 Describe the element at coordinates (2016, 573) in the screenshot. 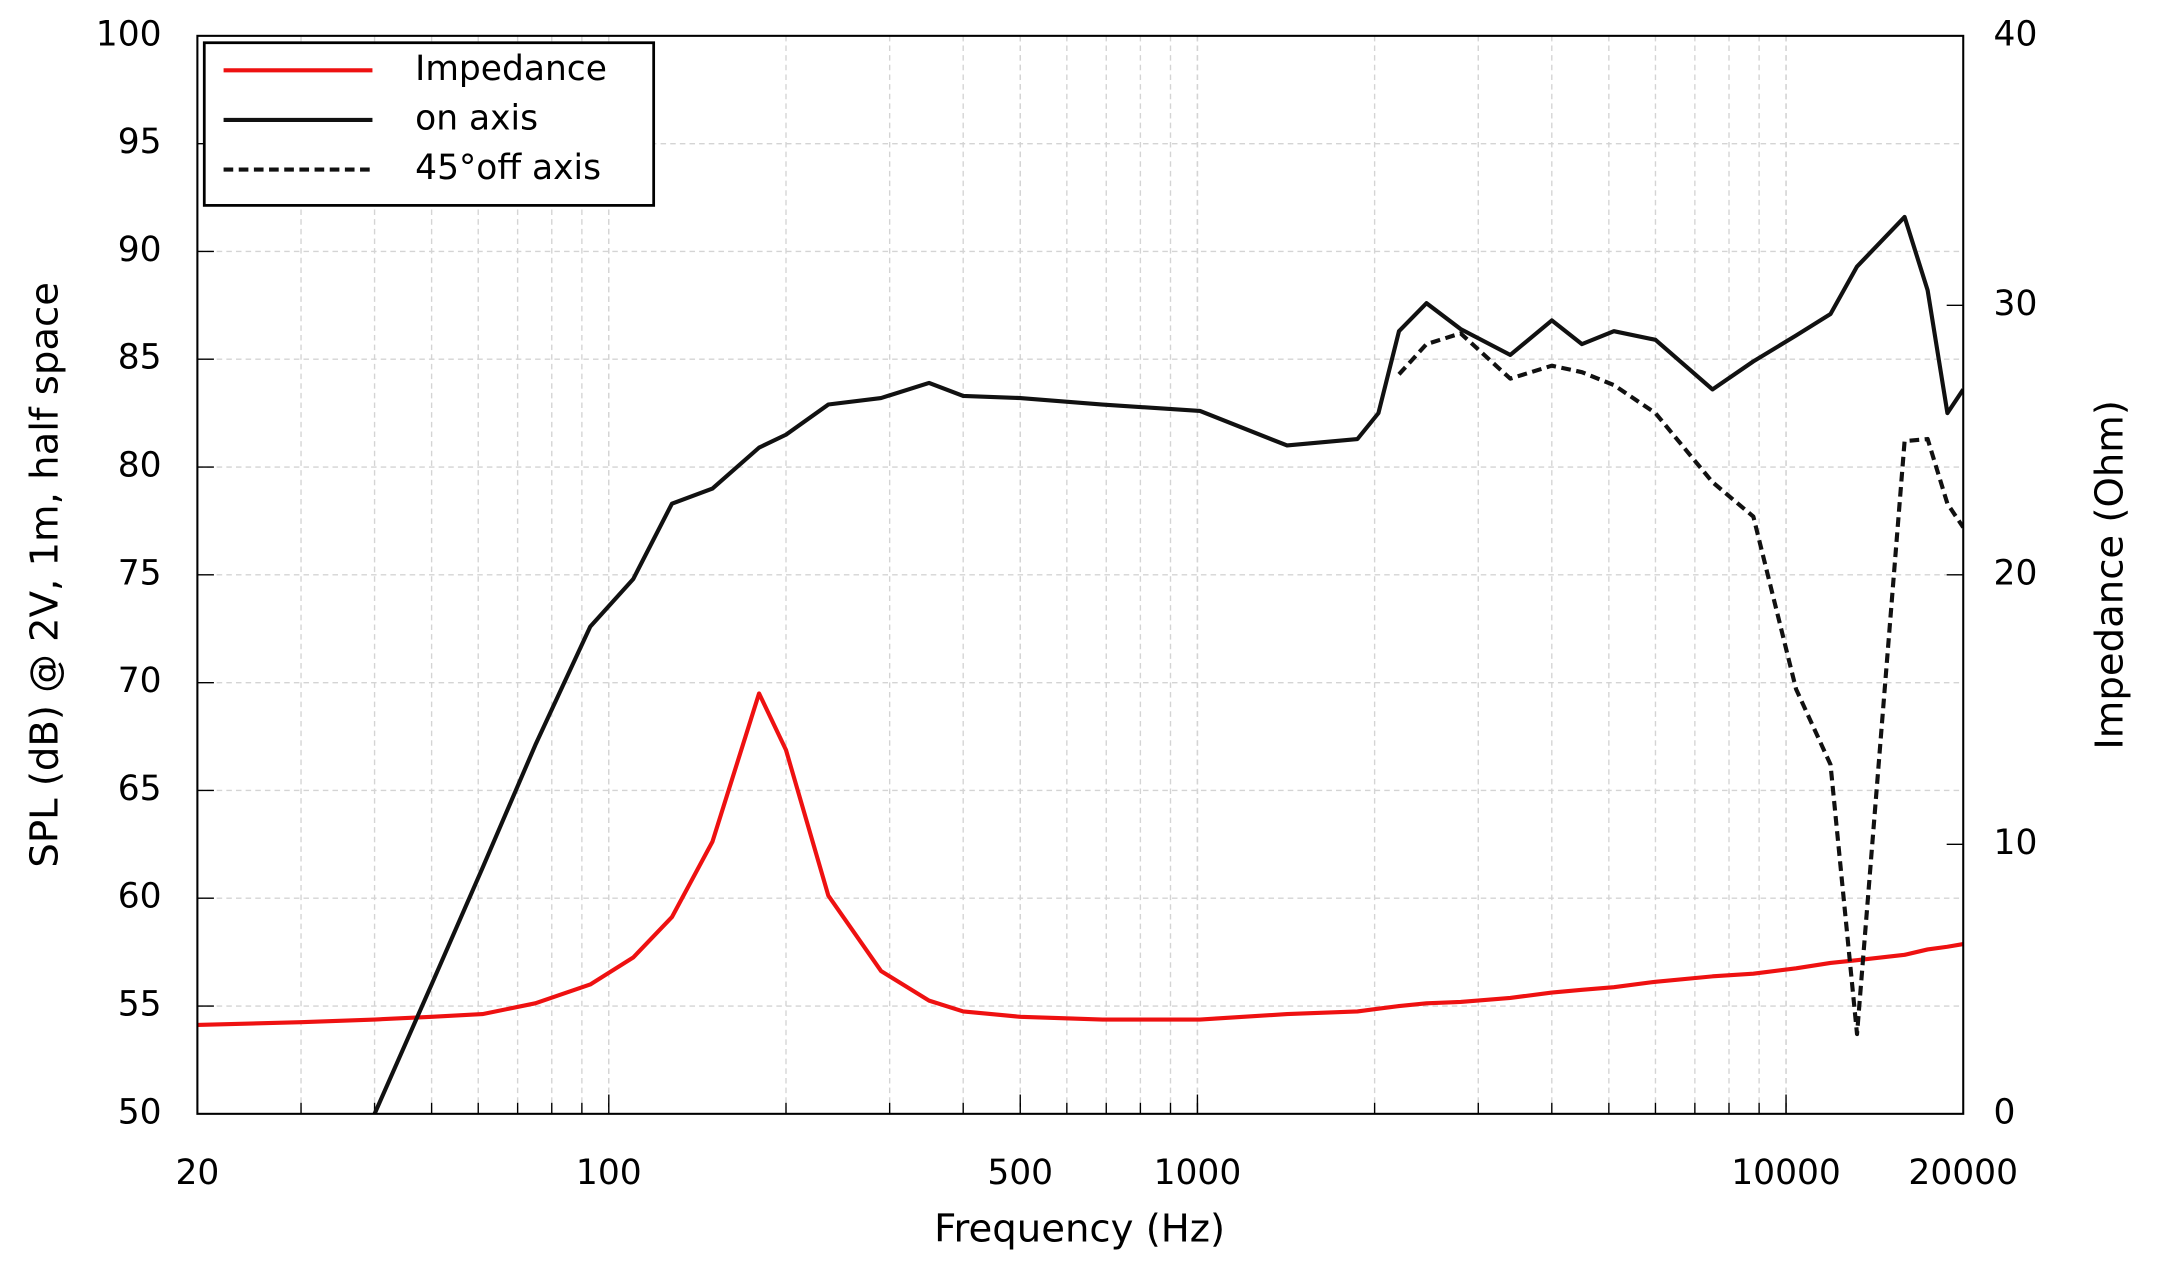

I see `y2-tick-label: 20` at that location.